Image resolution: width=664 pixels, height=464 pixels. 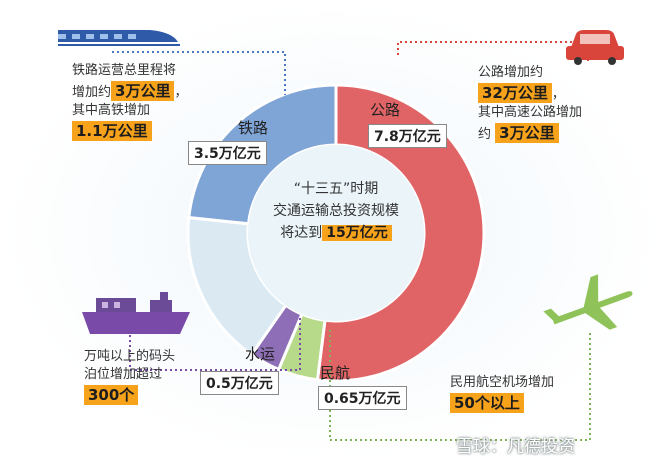 I want to click on water-line-3: 300个, so click(x=129, y=395).